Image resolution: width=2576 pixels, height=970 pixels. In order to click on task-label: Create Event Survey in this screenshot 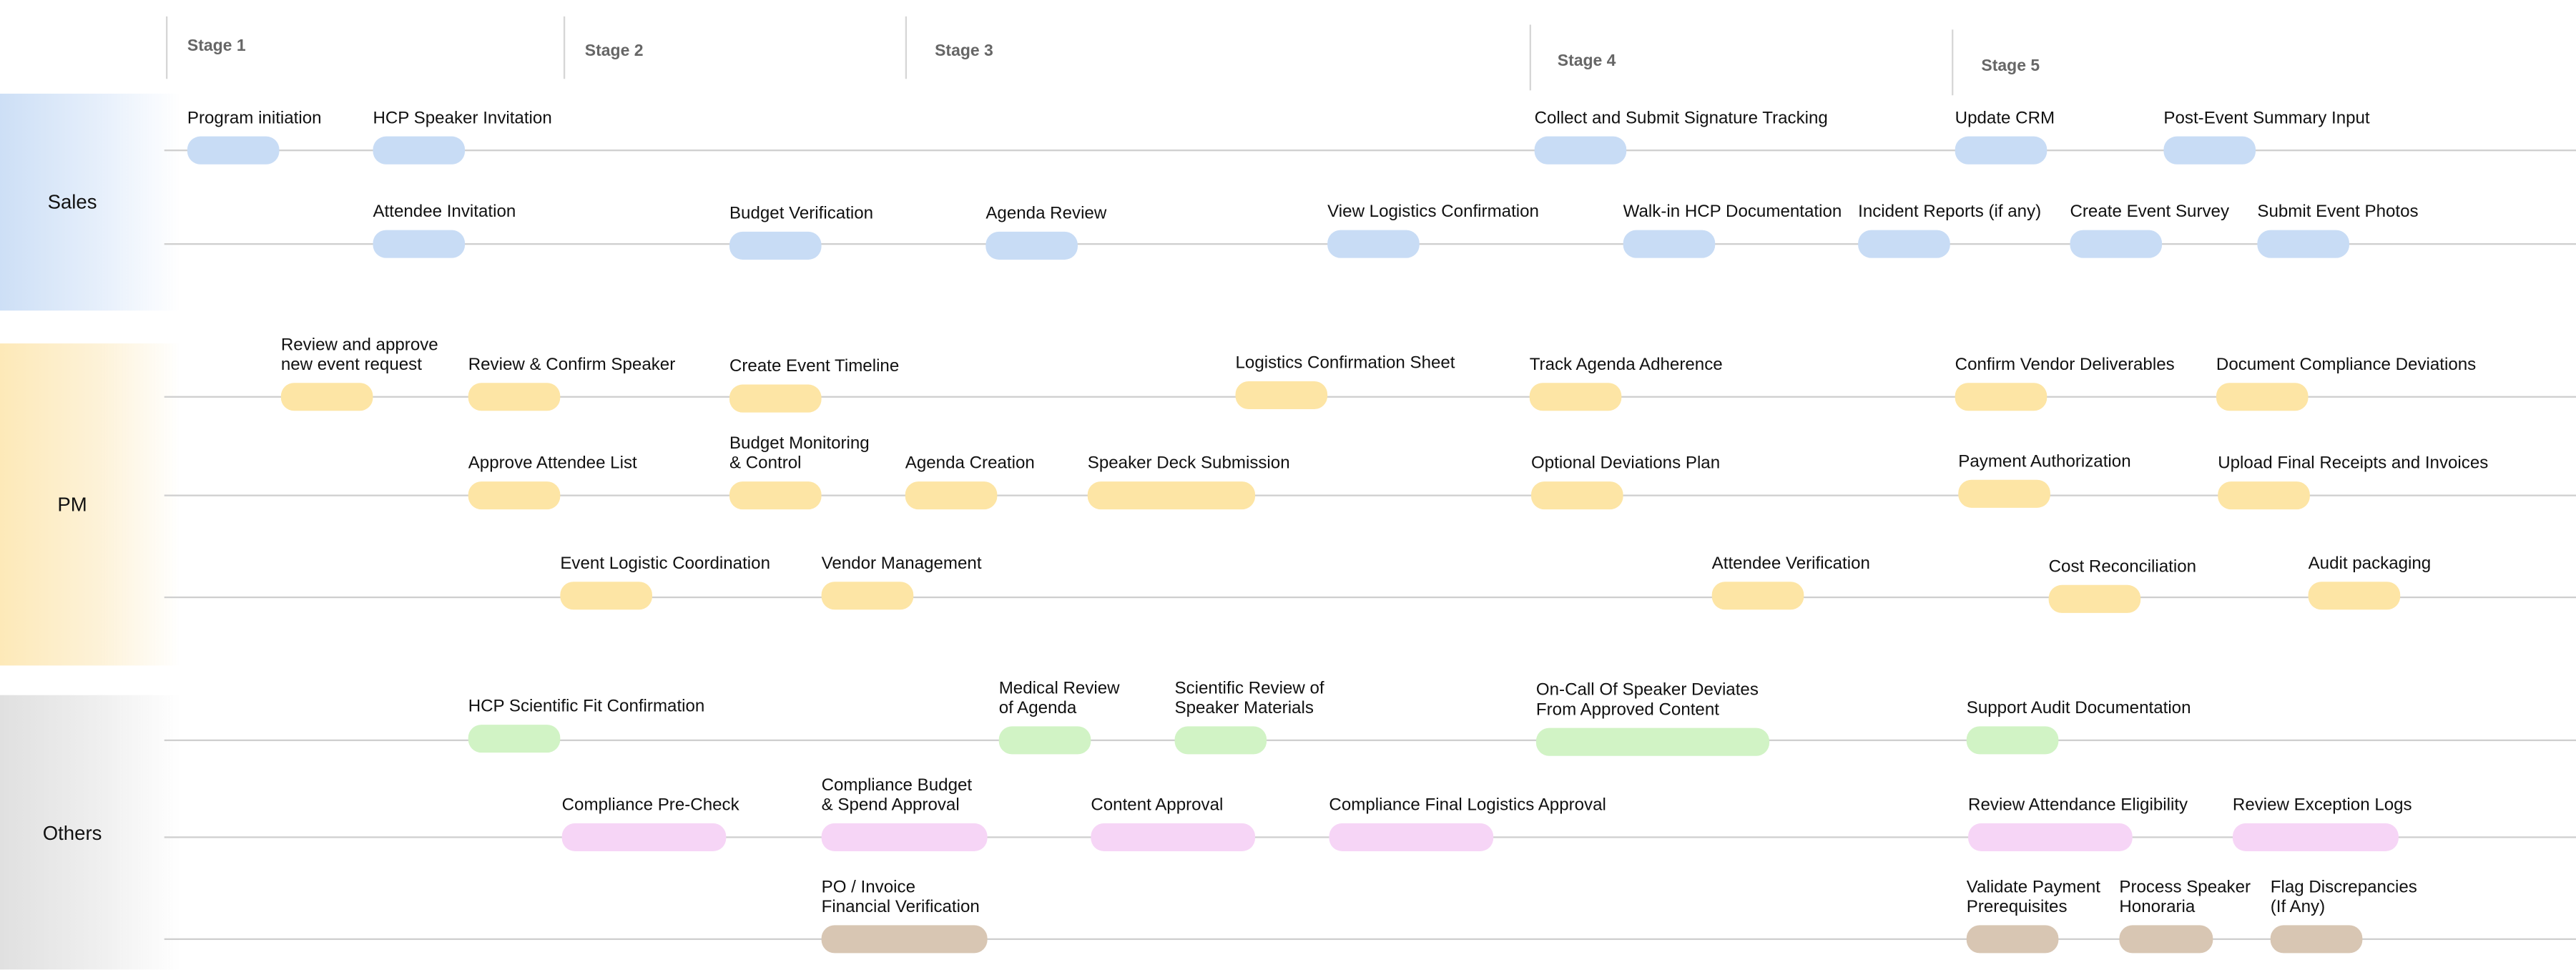, I will do `click(2150, 212)`.